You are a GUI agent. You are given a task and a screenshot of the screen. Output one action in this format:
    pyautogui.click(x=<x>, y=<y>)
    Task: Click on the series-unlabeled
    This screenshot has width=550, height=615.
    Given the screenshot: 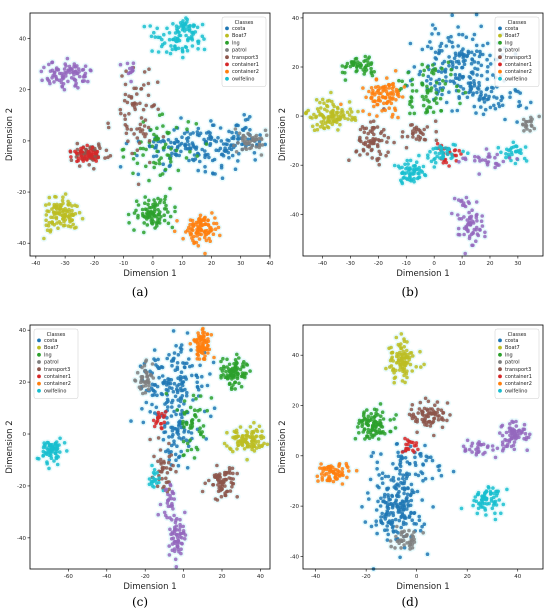 What is the action you would take?
    pyautogui.click(x=87, y=74)
    